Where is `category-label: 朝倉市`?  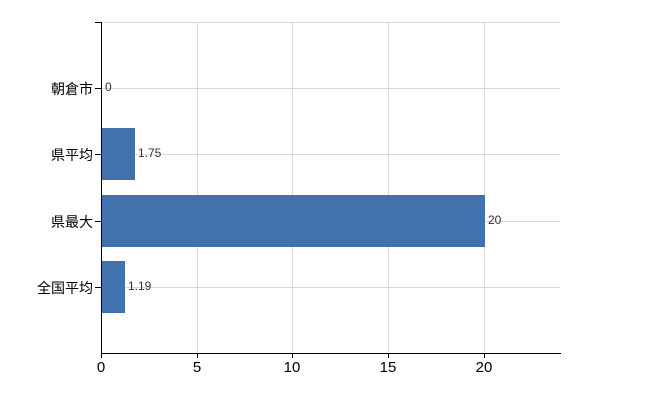 category-label: 朝倉市 is located at coordinates (72, 89).